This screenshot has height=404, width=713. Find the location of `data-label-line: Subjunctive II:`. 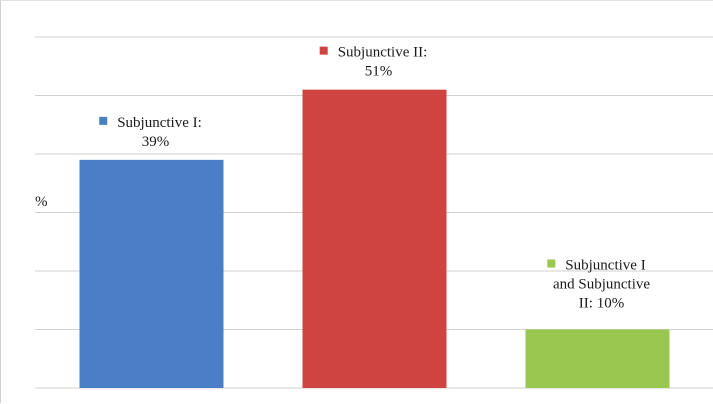

data-label-line: Subjunctive II: is located at coordinates (383, 53).